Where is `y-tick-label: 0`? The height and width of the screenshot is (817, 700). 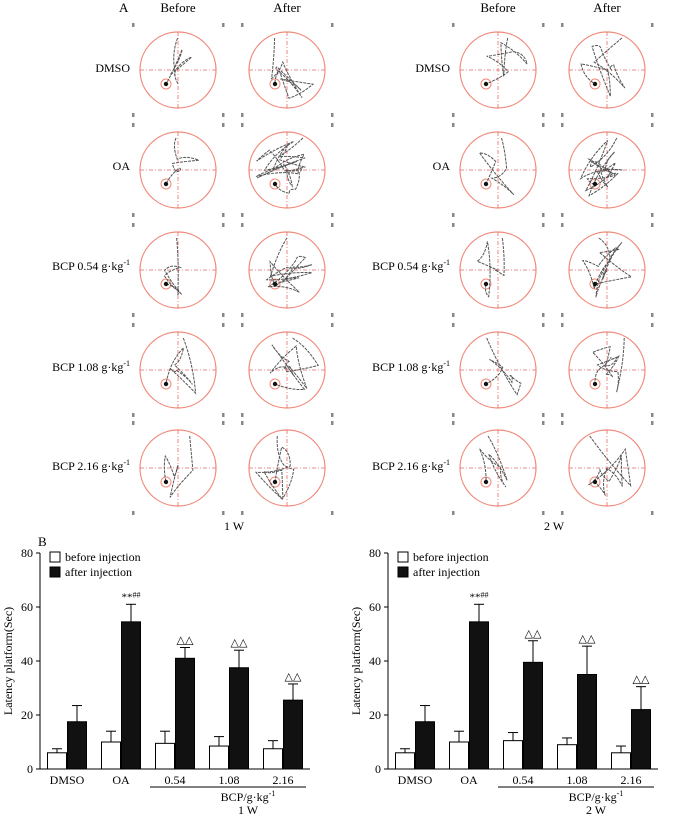 y-tick-label: 0 is located at coordinates (30, 769).